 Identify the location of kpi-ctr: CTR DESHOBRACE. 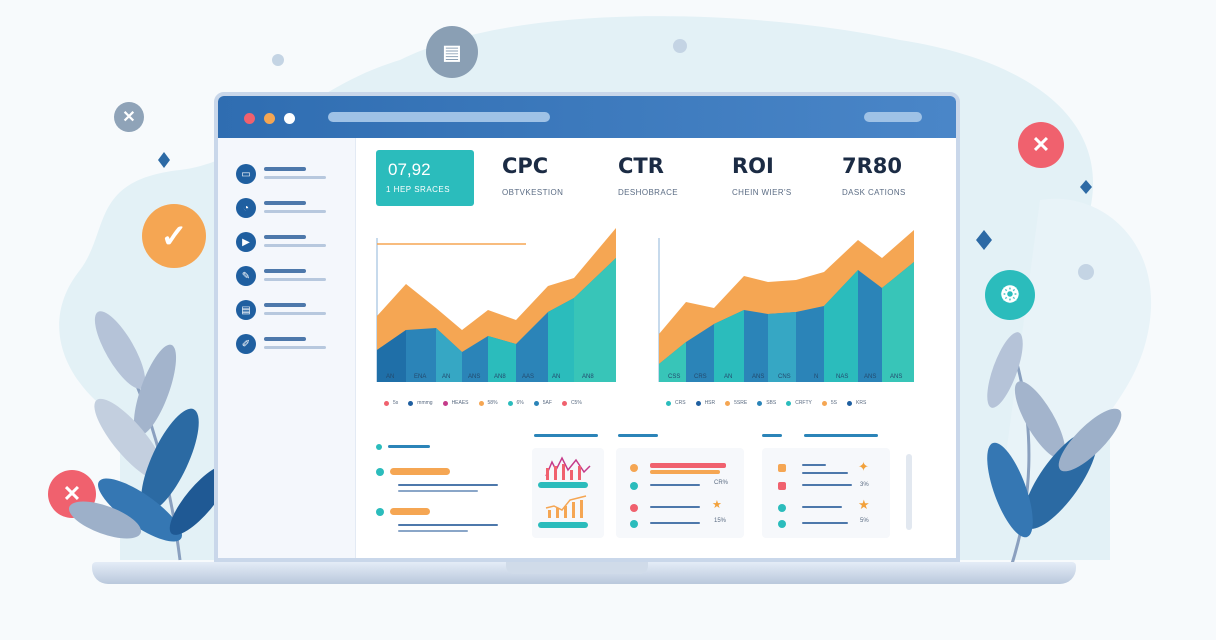
(648, 175).